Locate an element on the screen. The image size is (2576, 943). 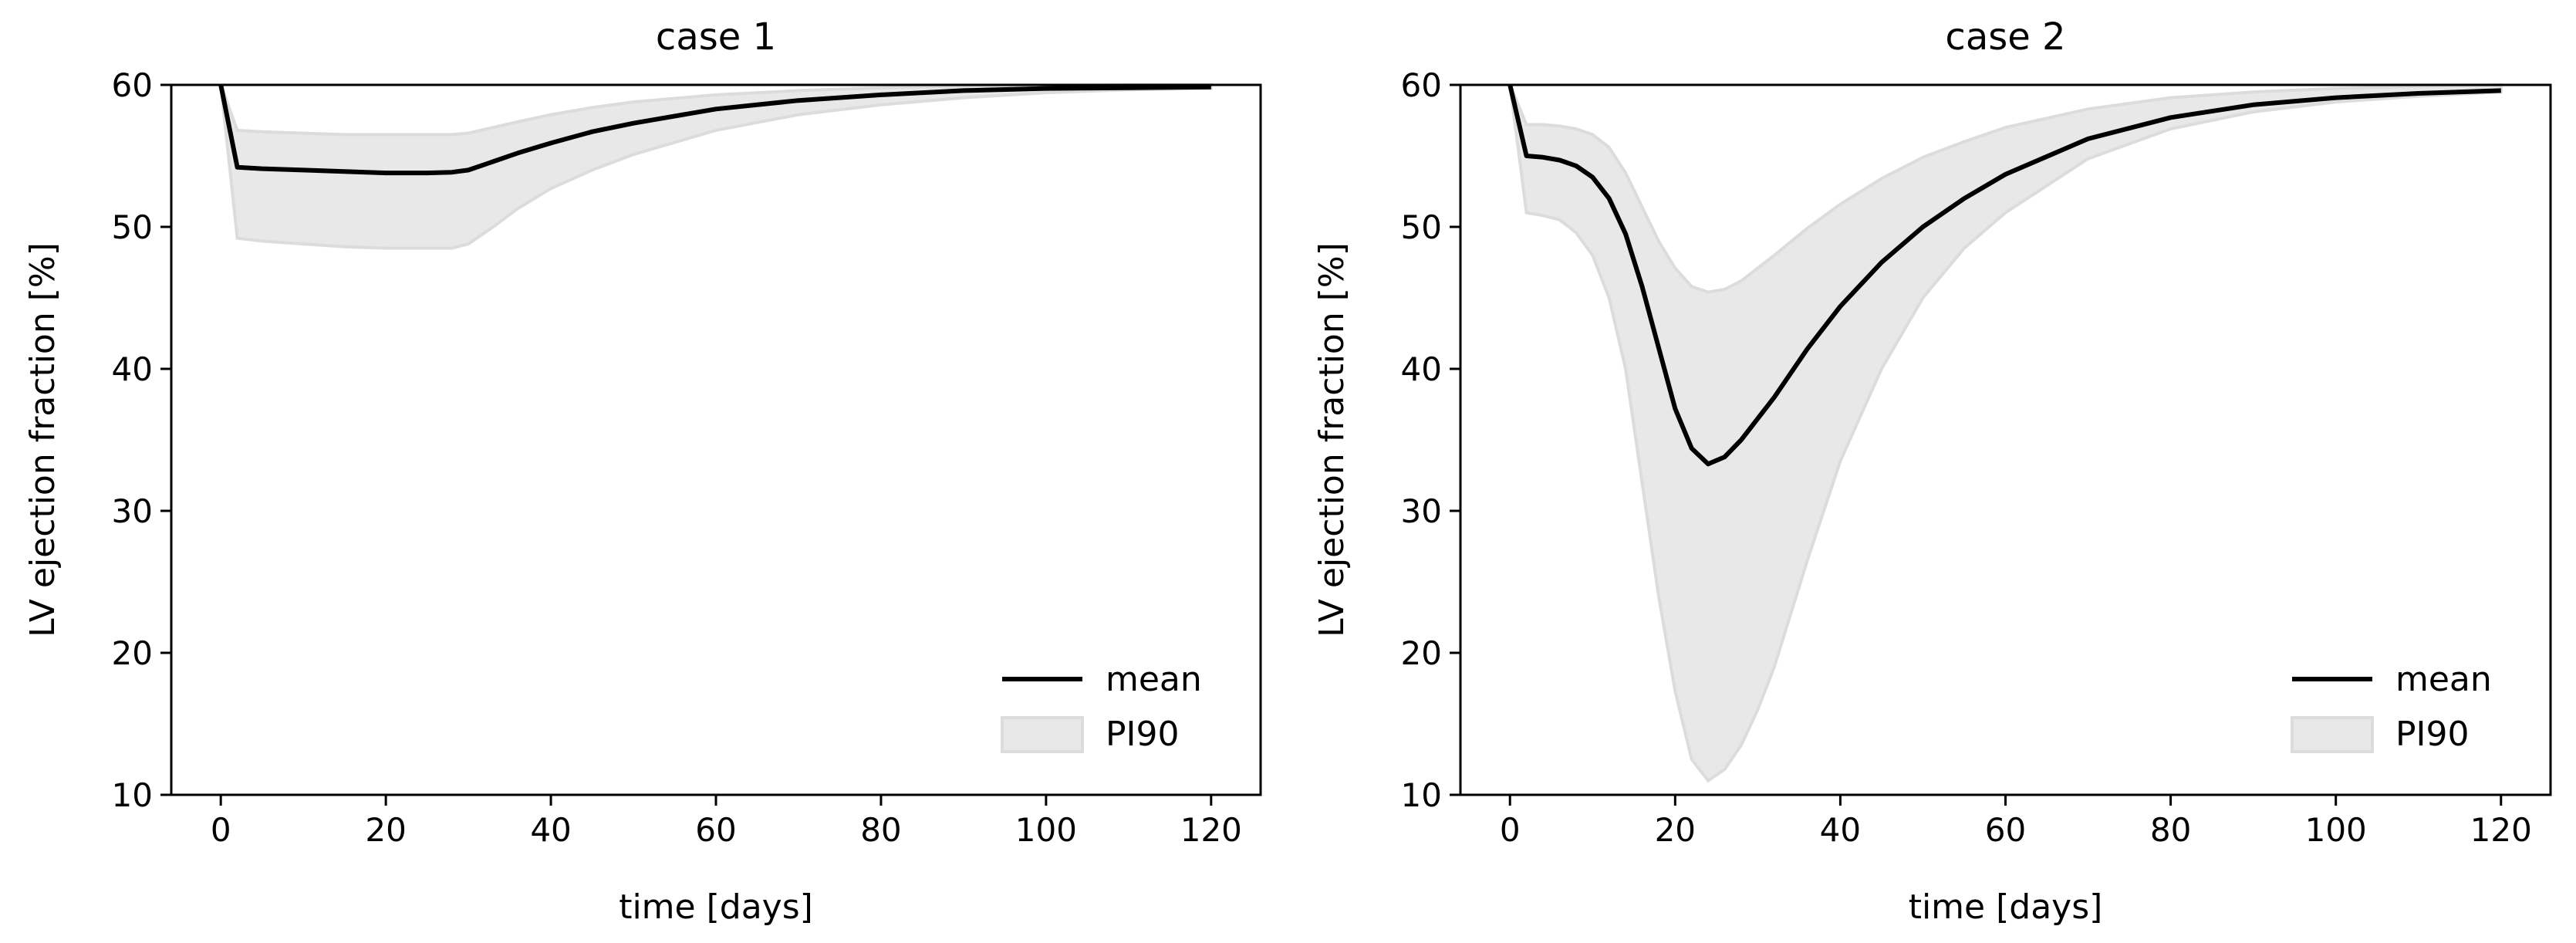
series-pi90-band is located at coordinates (716, 167).